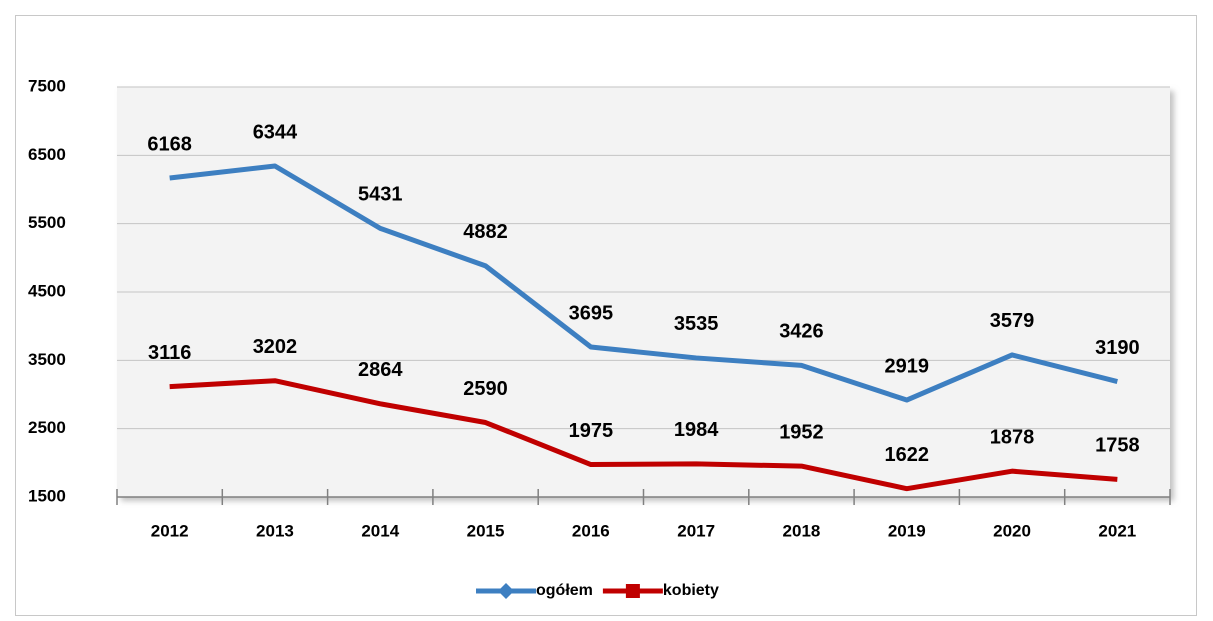  I want to click on legend-label: kobiety, so click(691, 590).